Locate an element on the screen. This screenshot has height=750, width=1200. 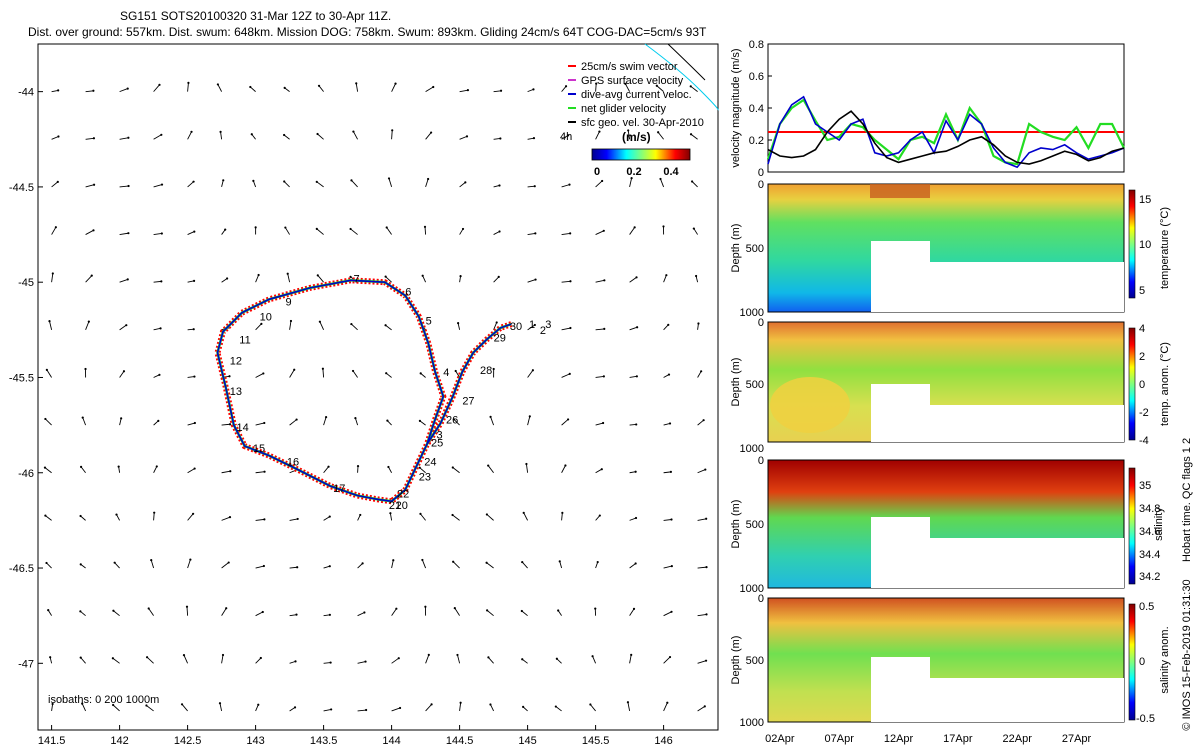
colorbar-tick-2: 0.4 is located at coordinates (671, 172).